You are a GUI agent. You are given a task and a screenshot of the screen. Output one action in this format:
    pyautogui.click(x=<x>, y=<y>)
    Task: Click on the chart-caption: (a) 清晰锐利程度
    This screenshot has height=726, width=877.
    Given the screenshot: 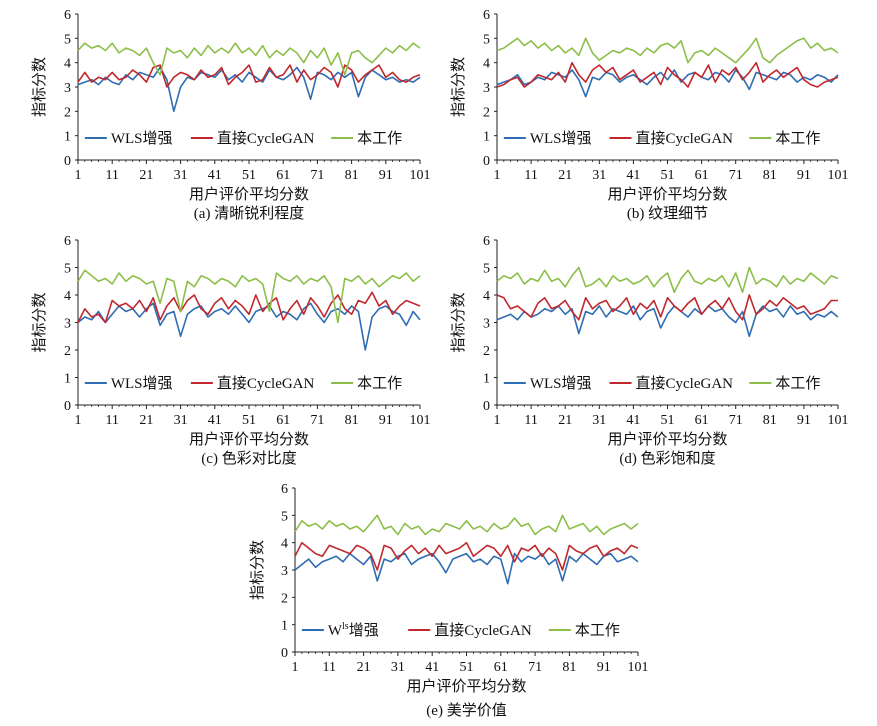 What is the action you would take?
    pyautogui.click(x=249, y=213)
    